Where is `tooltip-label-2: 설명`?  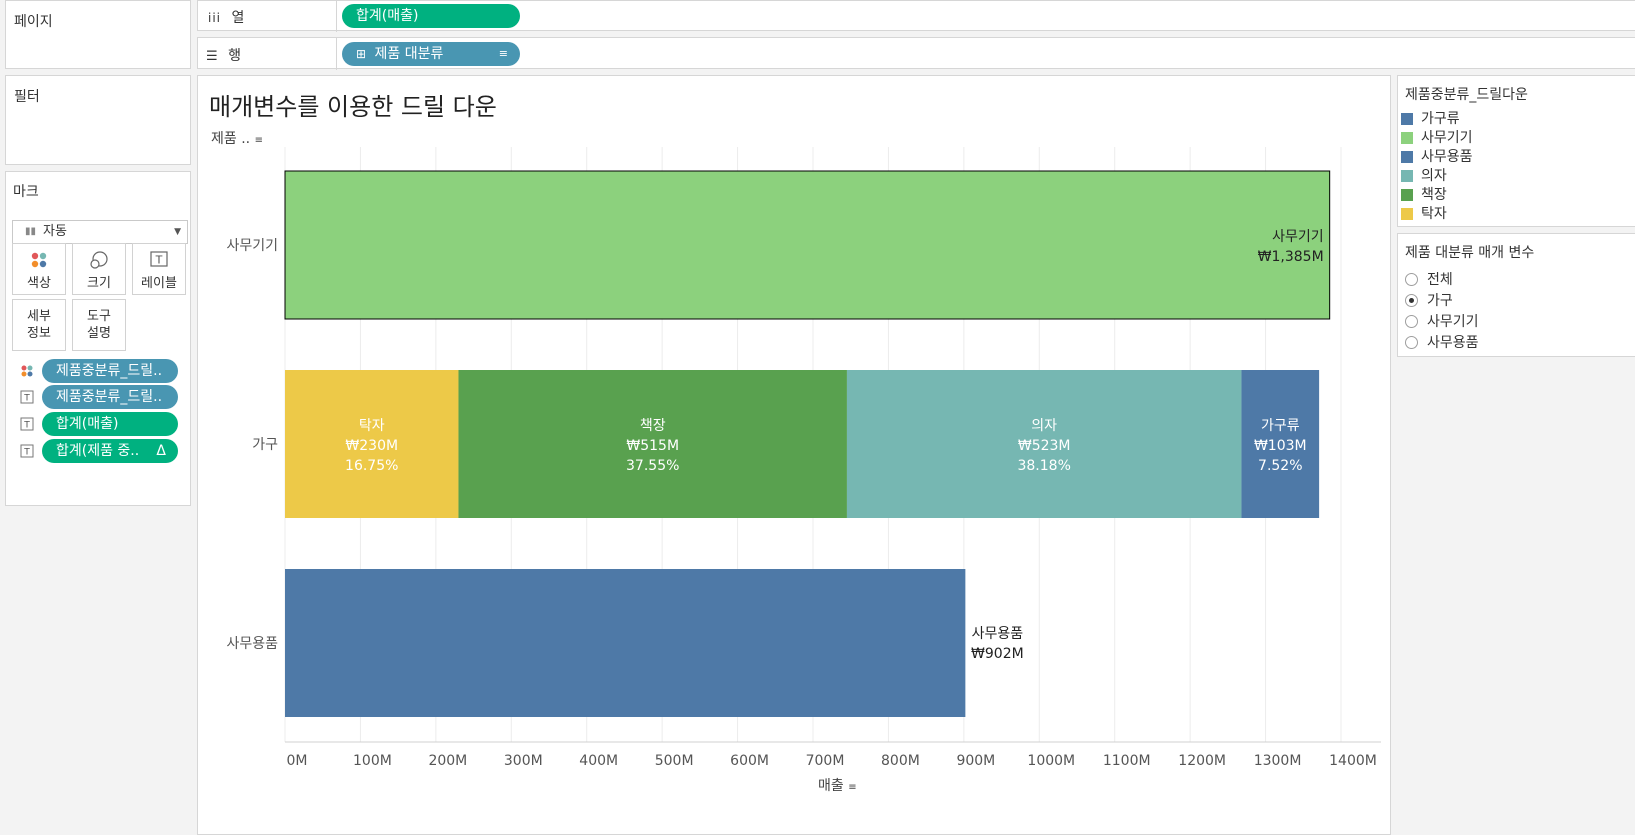 tooltip-label-2: 설명 is located at coordinates (99, 333).